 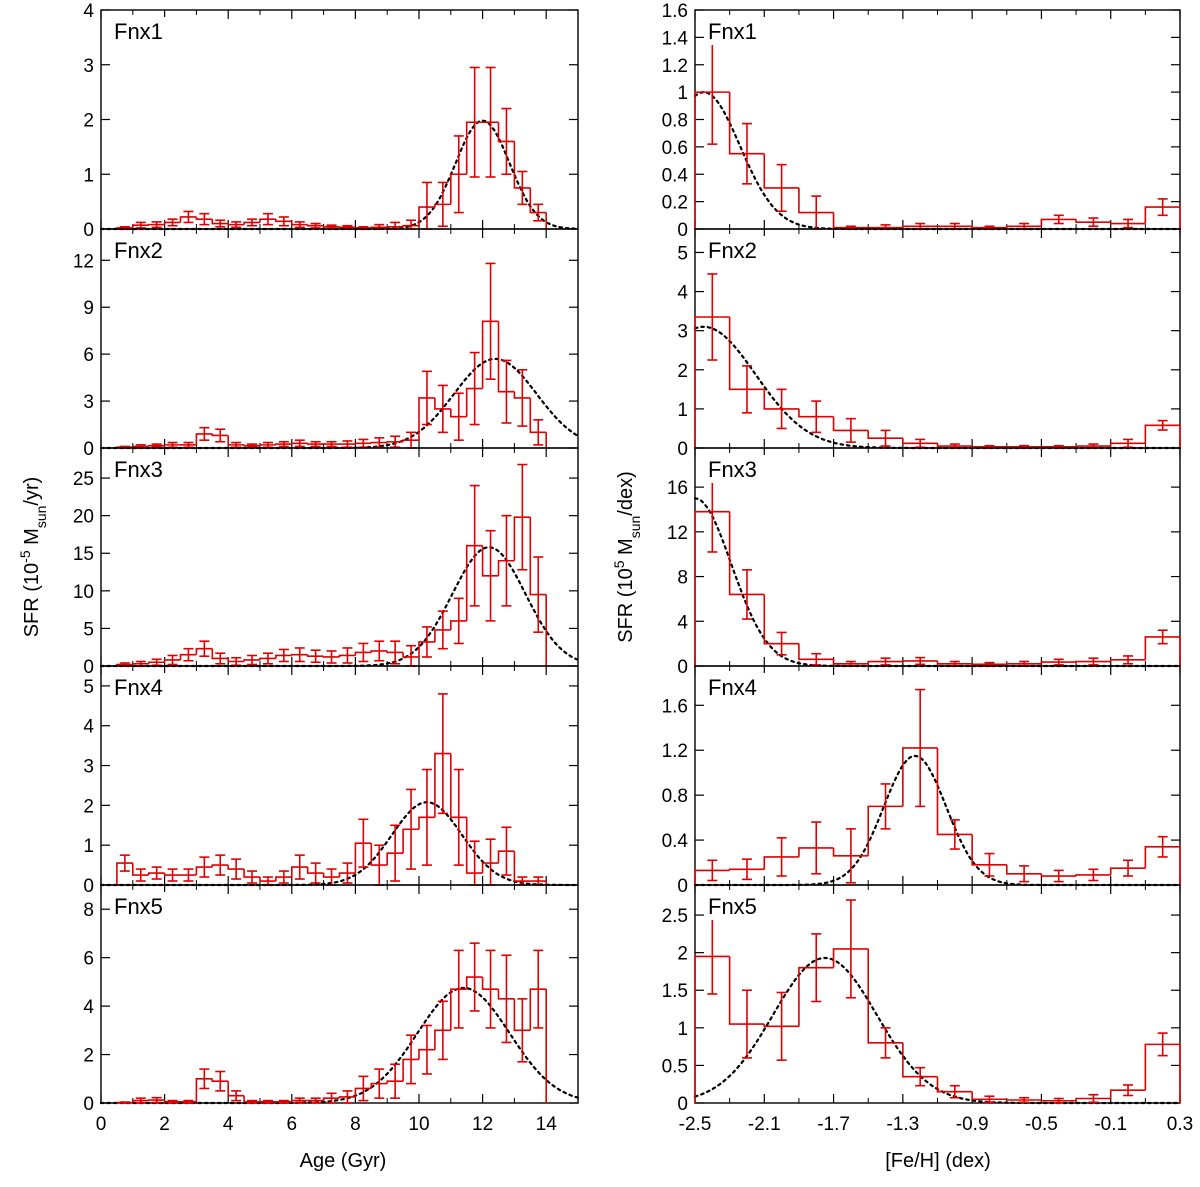 I want to click on y-tick-label: 15, so click(x=83, y=554).